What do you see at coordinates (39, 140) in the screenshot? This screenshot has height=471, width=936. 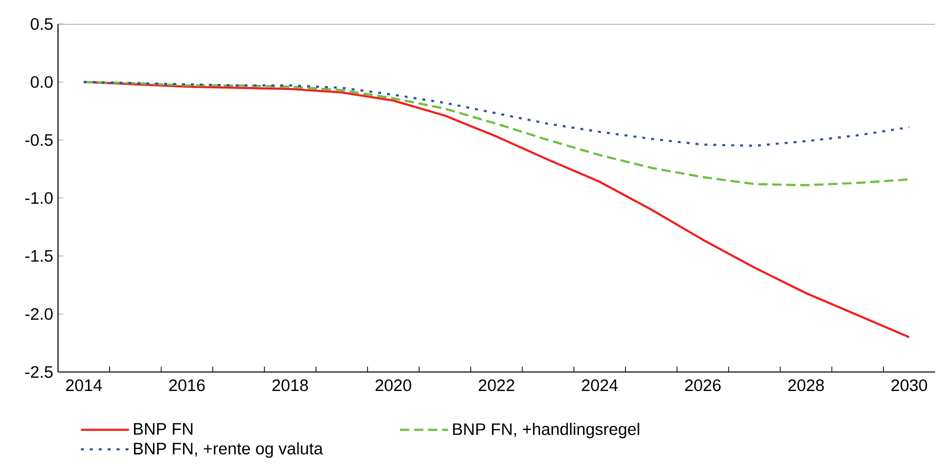 I see `y-tick-label: -0.5` at bounding box center [39, 140].